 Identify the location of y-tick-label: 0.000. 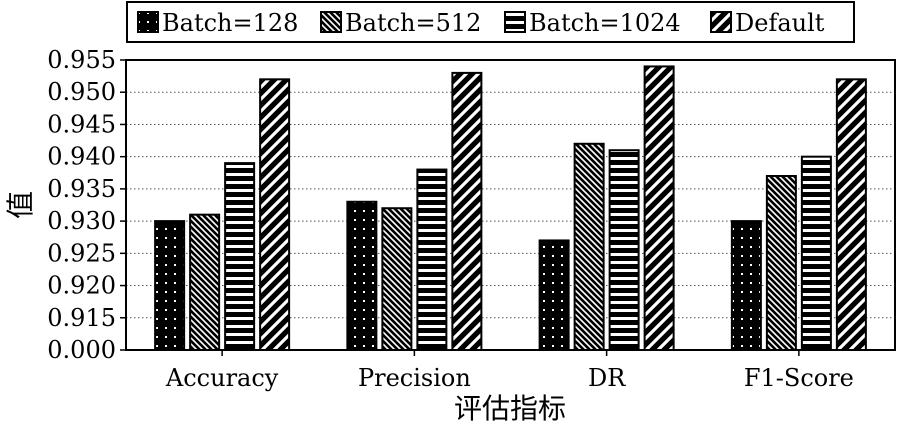
(81, 350).